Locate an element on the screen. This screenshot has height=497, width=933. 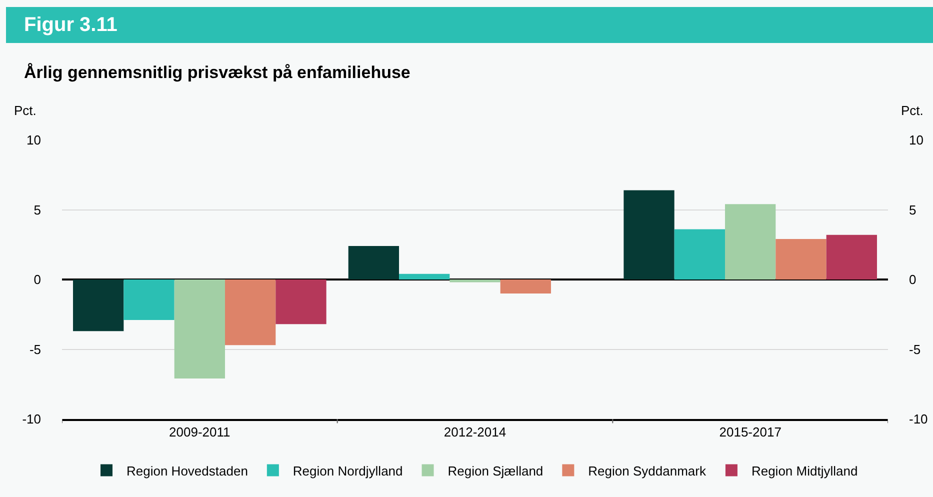
legend-label: Region Nordjylland is located at coordinates (347, 470).